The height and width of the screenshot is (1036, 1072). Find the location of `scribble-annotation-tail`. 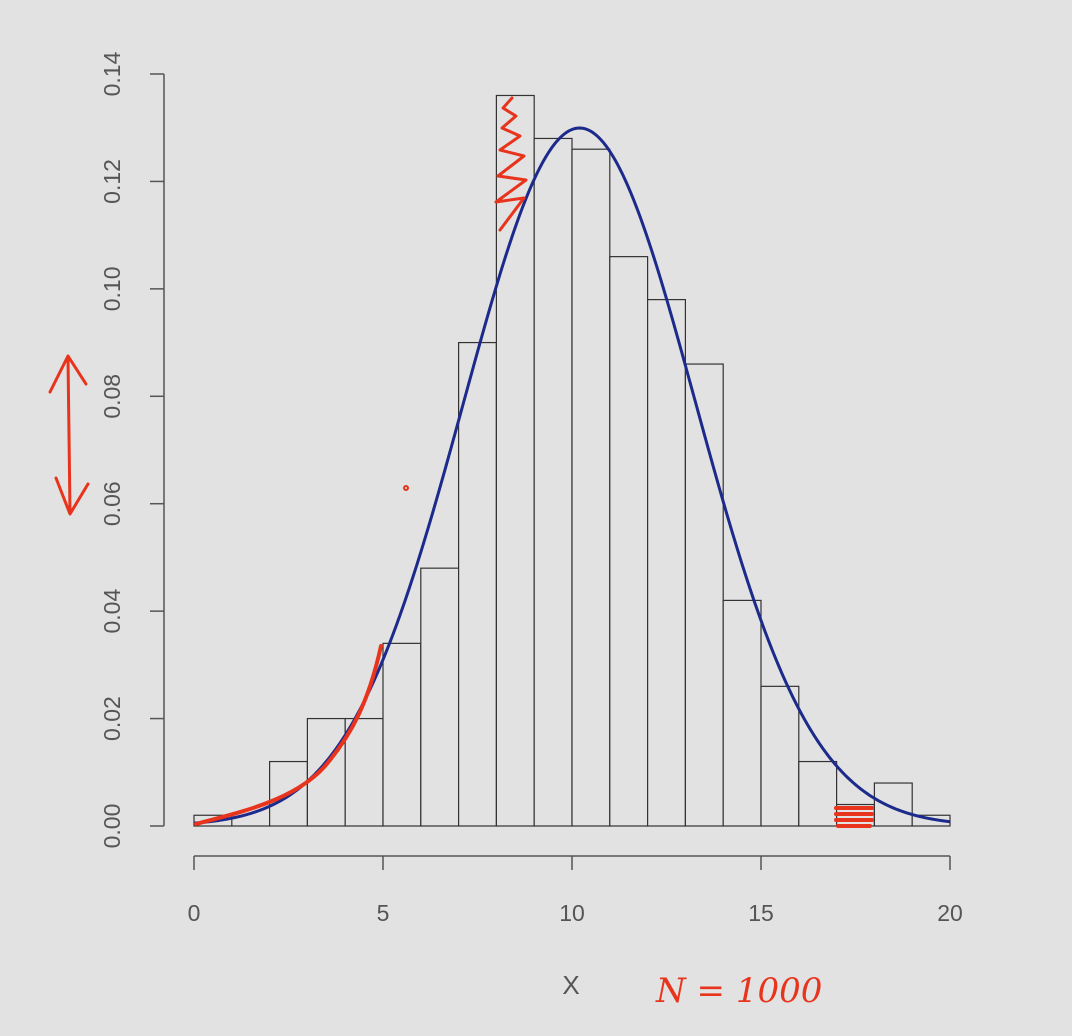

scribble-annotation-tail is located at coordinates (854, 817).